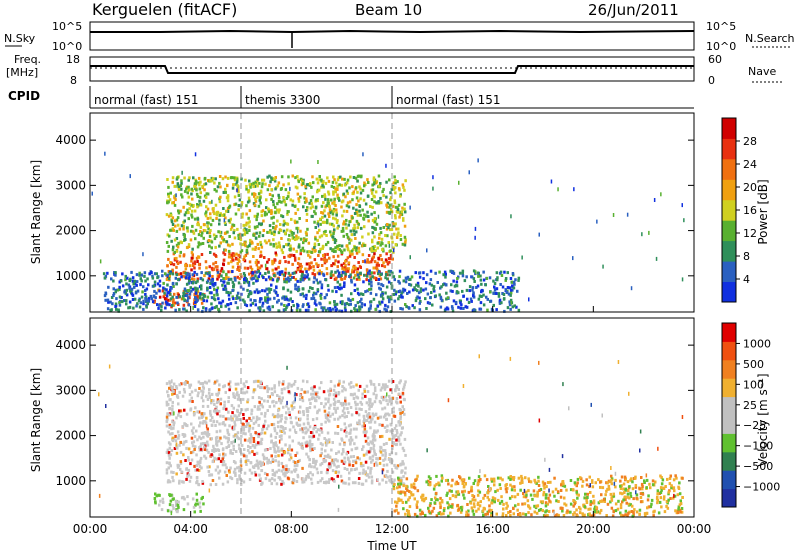 The width and height of the screenshot is (800, 554). Describe the element at coordinates (20, 38) in the screenshot. I see `noise-left-label: N.Sky` at that location.